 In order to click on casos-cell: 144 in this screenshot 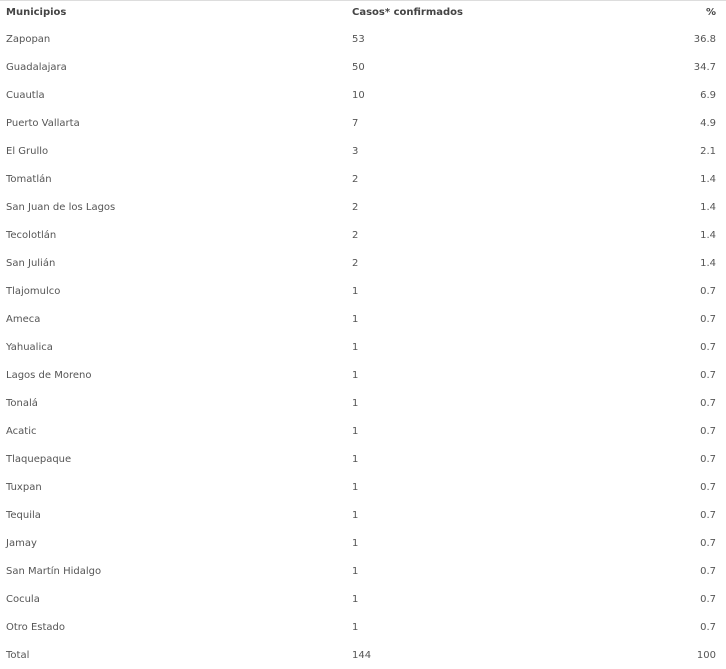, I will do `click(362, 655)`.